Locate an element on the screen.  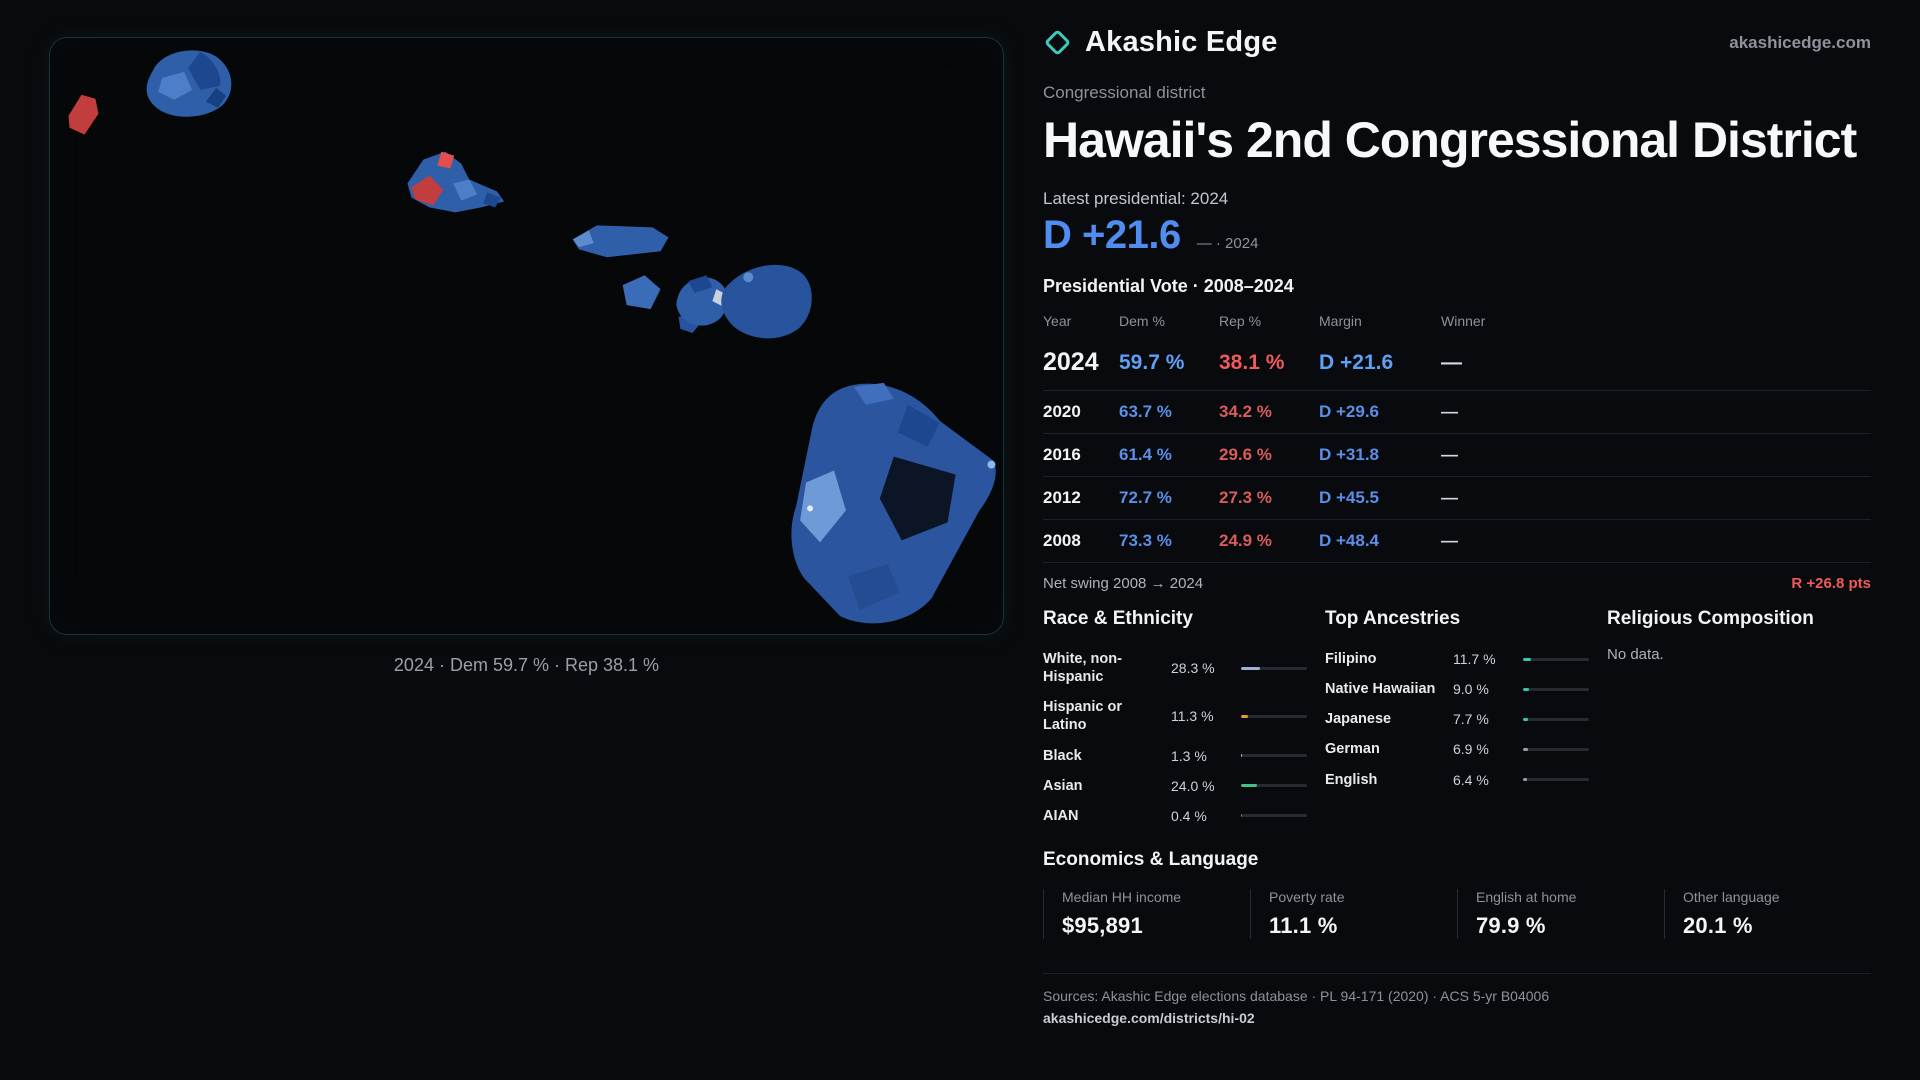
district-permalink: akashicedge.com/districts/hi-02 is located at coordinates (1149, 1017).